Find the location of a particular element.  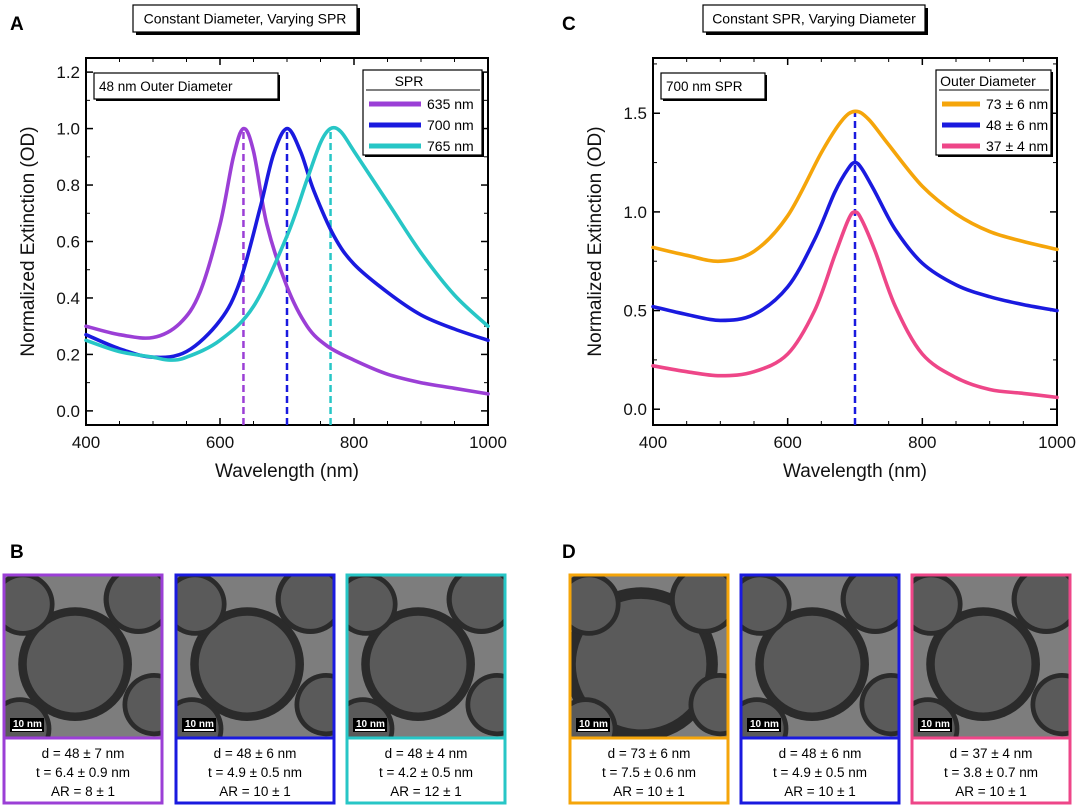

y-tick-label: 1.2 is located at coordinates (68, 72).